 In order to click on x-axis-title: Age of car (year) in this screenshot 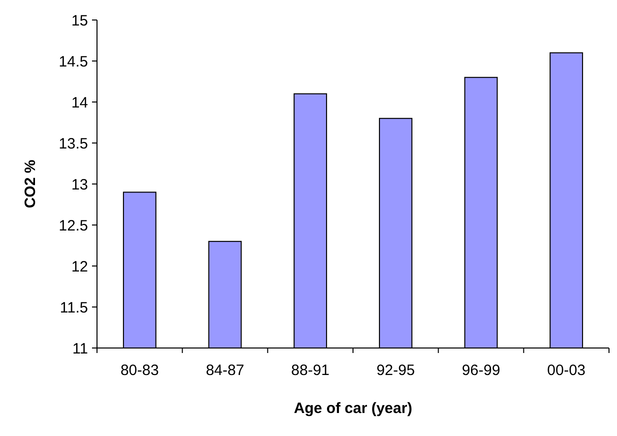, I will do `click(353, 408)`.